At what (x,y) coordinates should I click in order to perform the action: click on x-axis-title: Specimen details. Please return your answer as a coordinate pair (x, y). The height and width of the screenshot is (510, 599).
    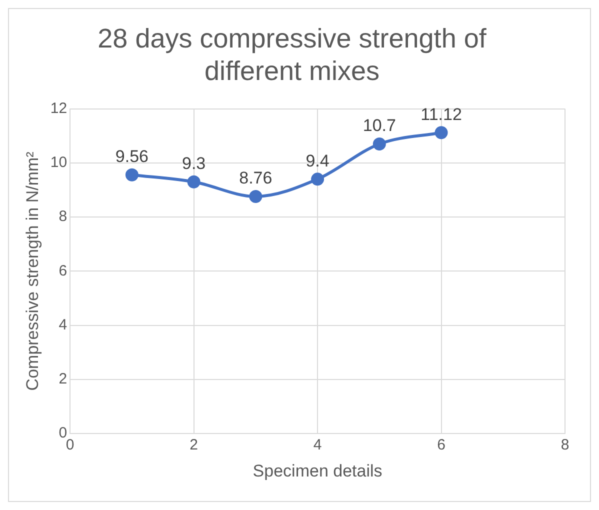
    Looking at the image, I should click on (317, 470).